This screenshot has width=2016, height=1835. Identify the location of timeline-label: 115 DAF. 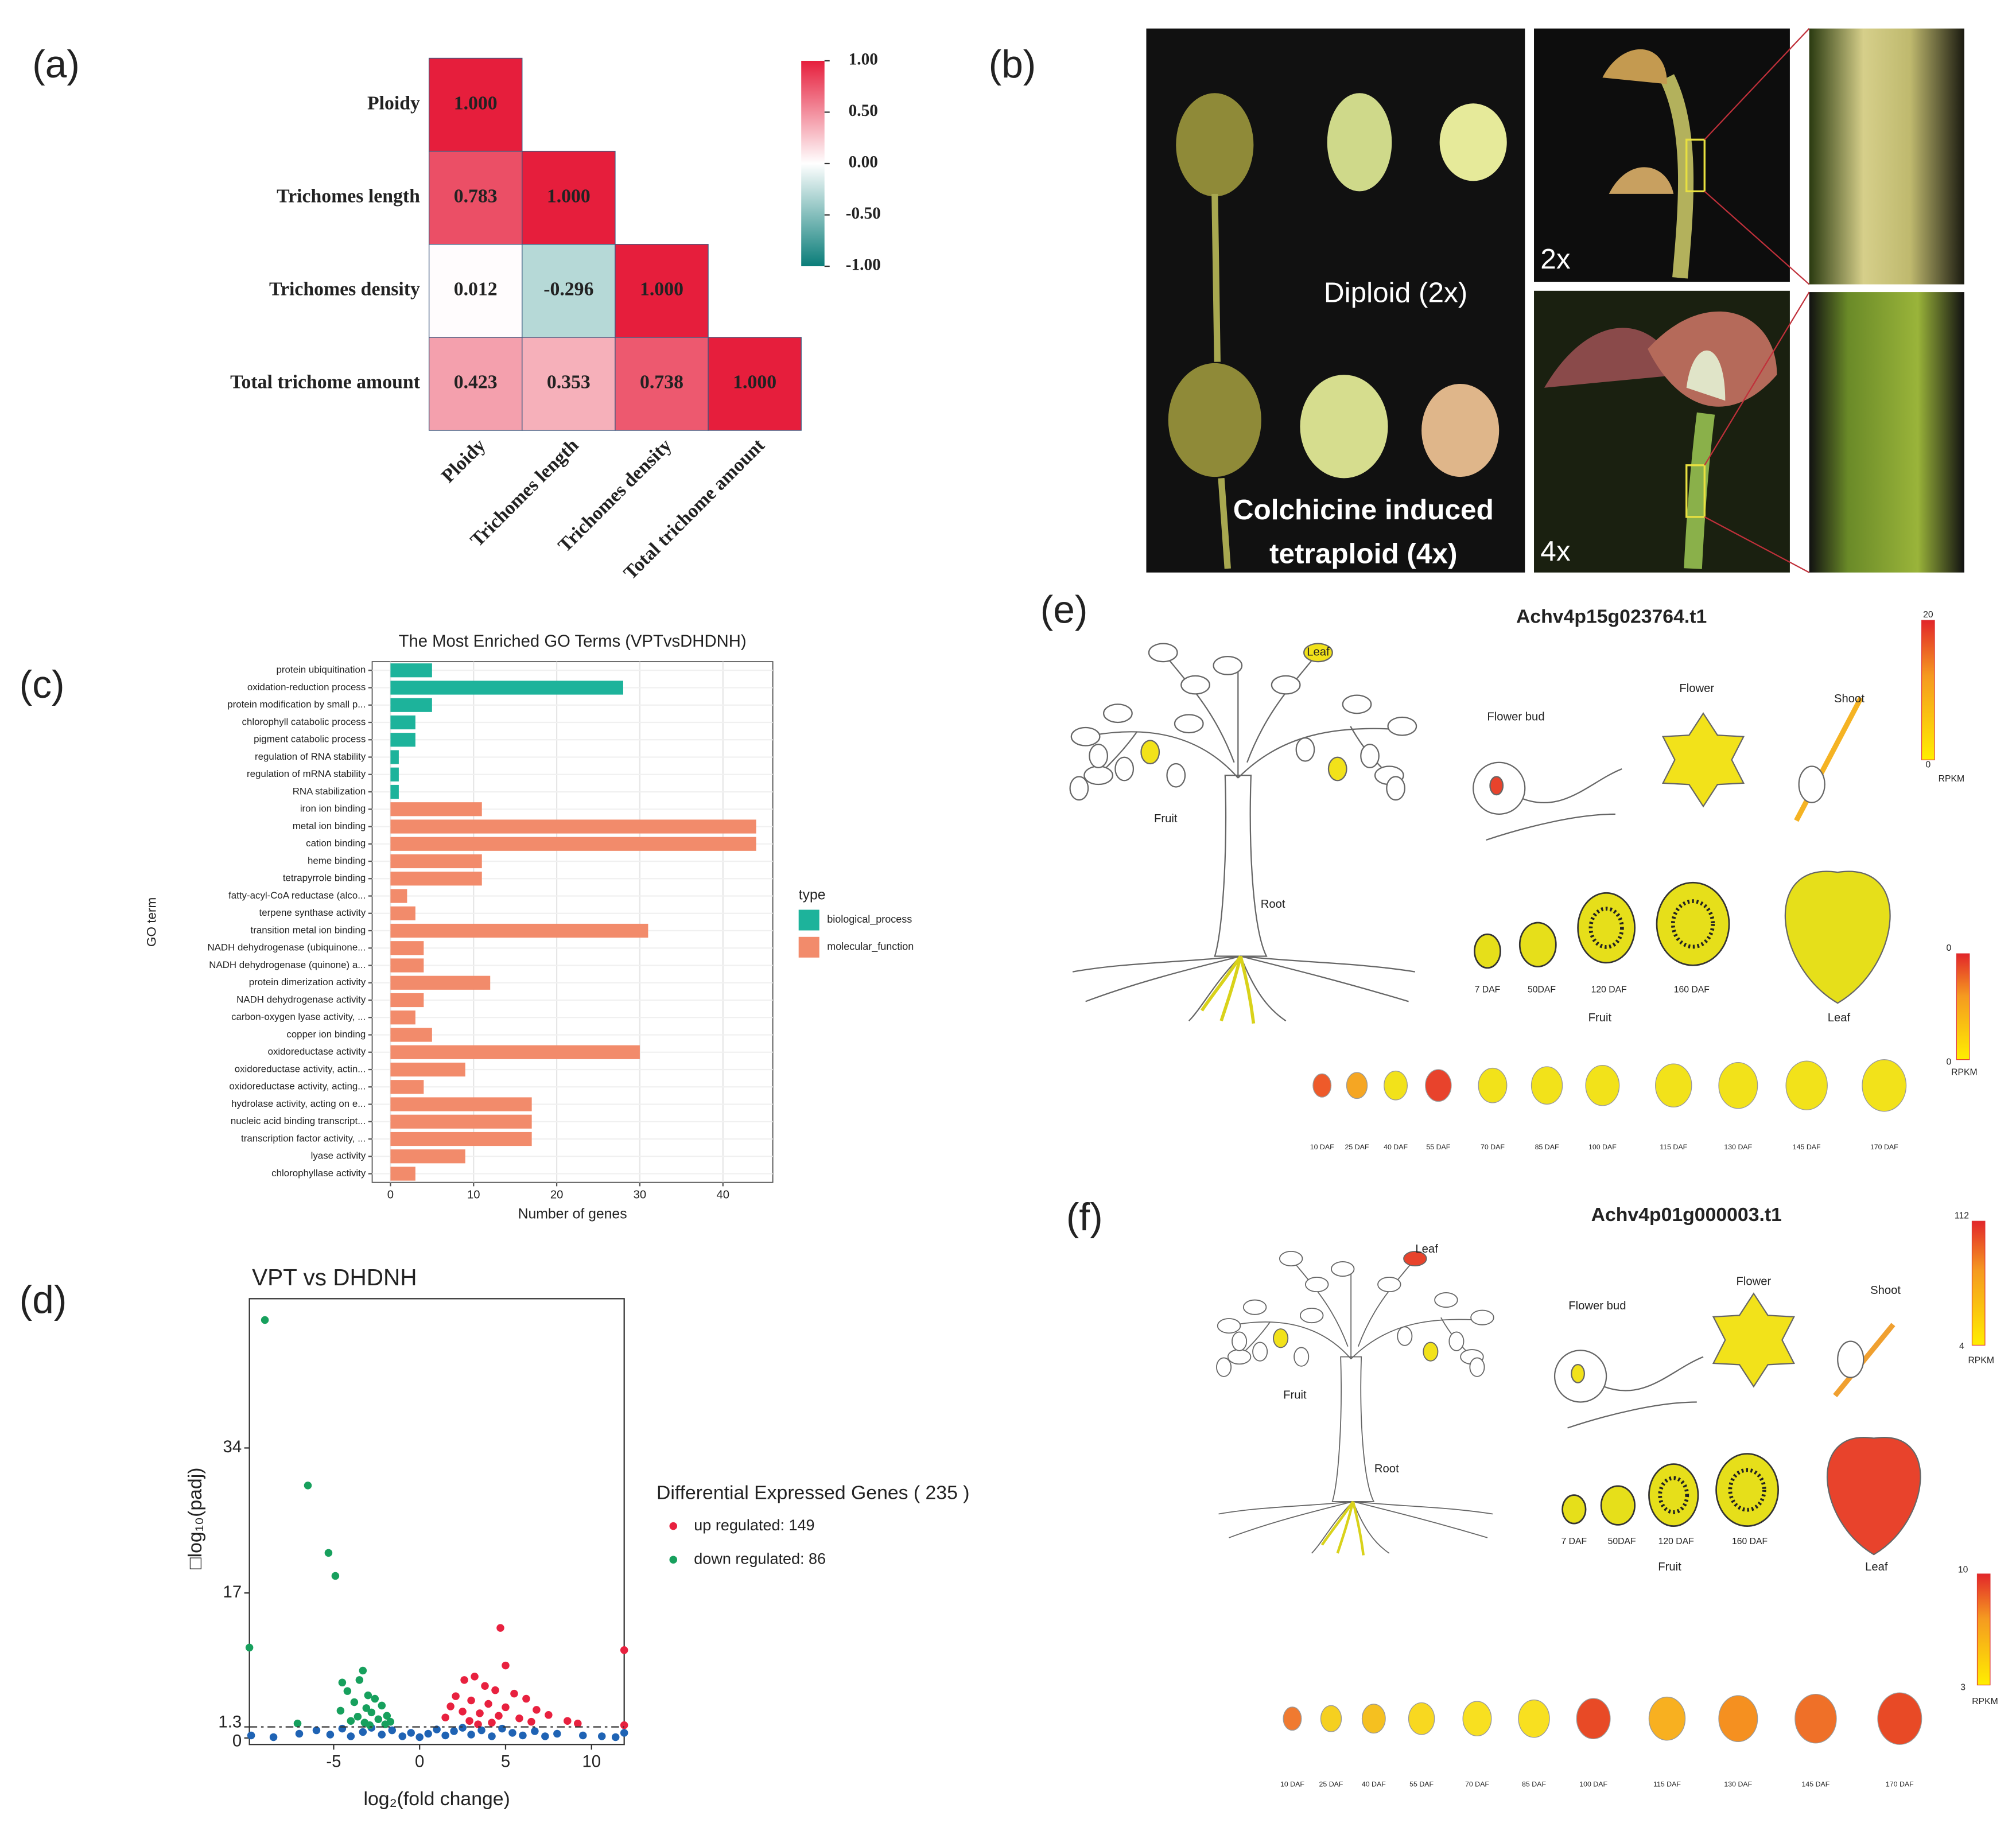
(1667, 1784).